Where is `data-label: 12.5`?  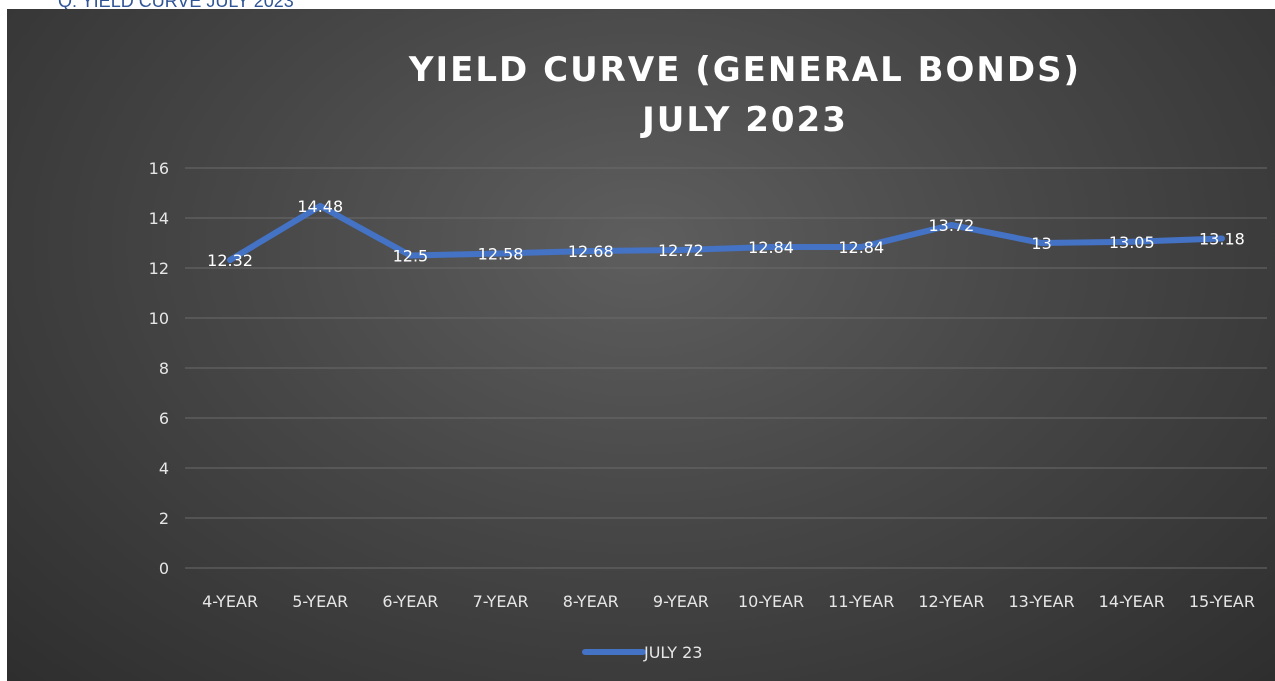 data-label: 12.5 is located at coordinates (411, 256).